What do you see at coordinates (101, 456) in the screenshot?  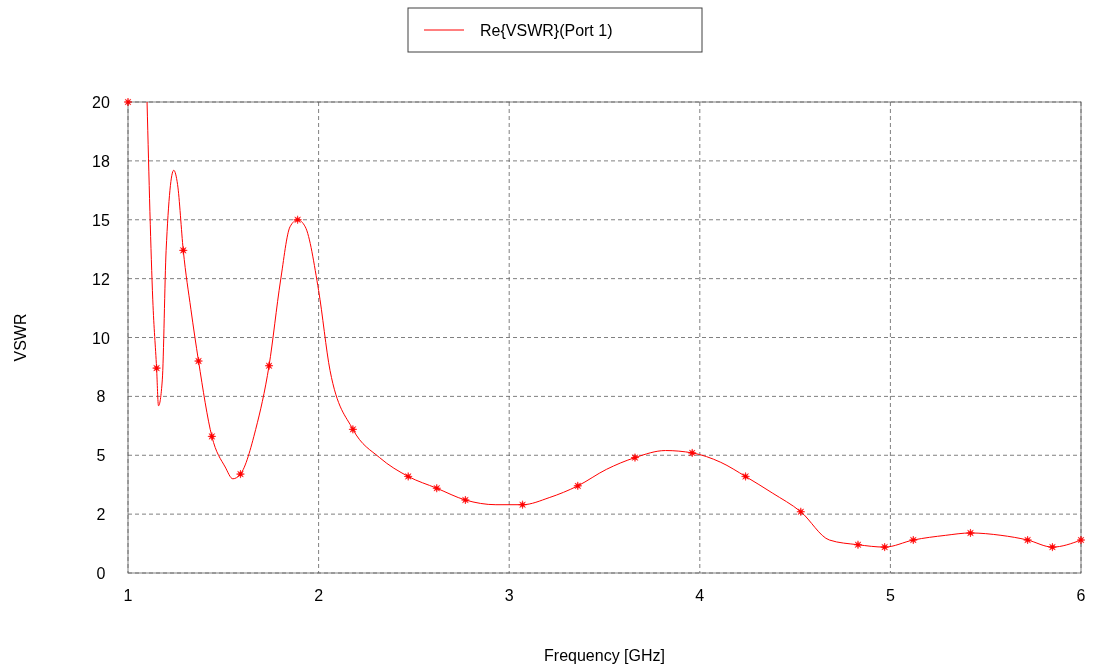 I see `y-tick-label: 5` at bounding box center [101, 456].